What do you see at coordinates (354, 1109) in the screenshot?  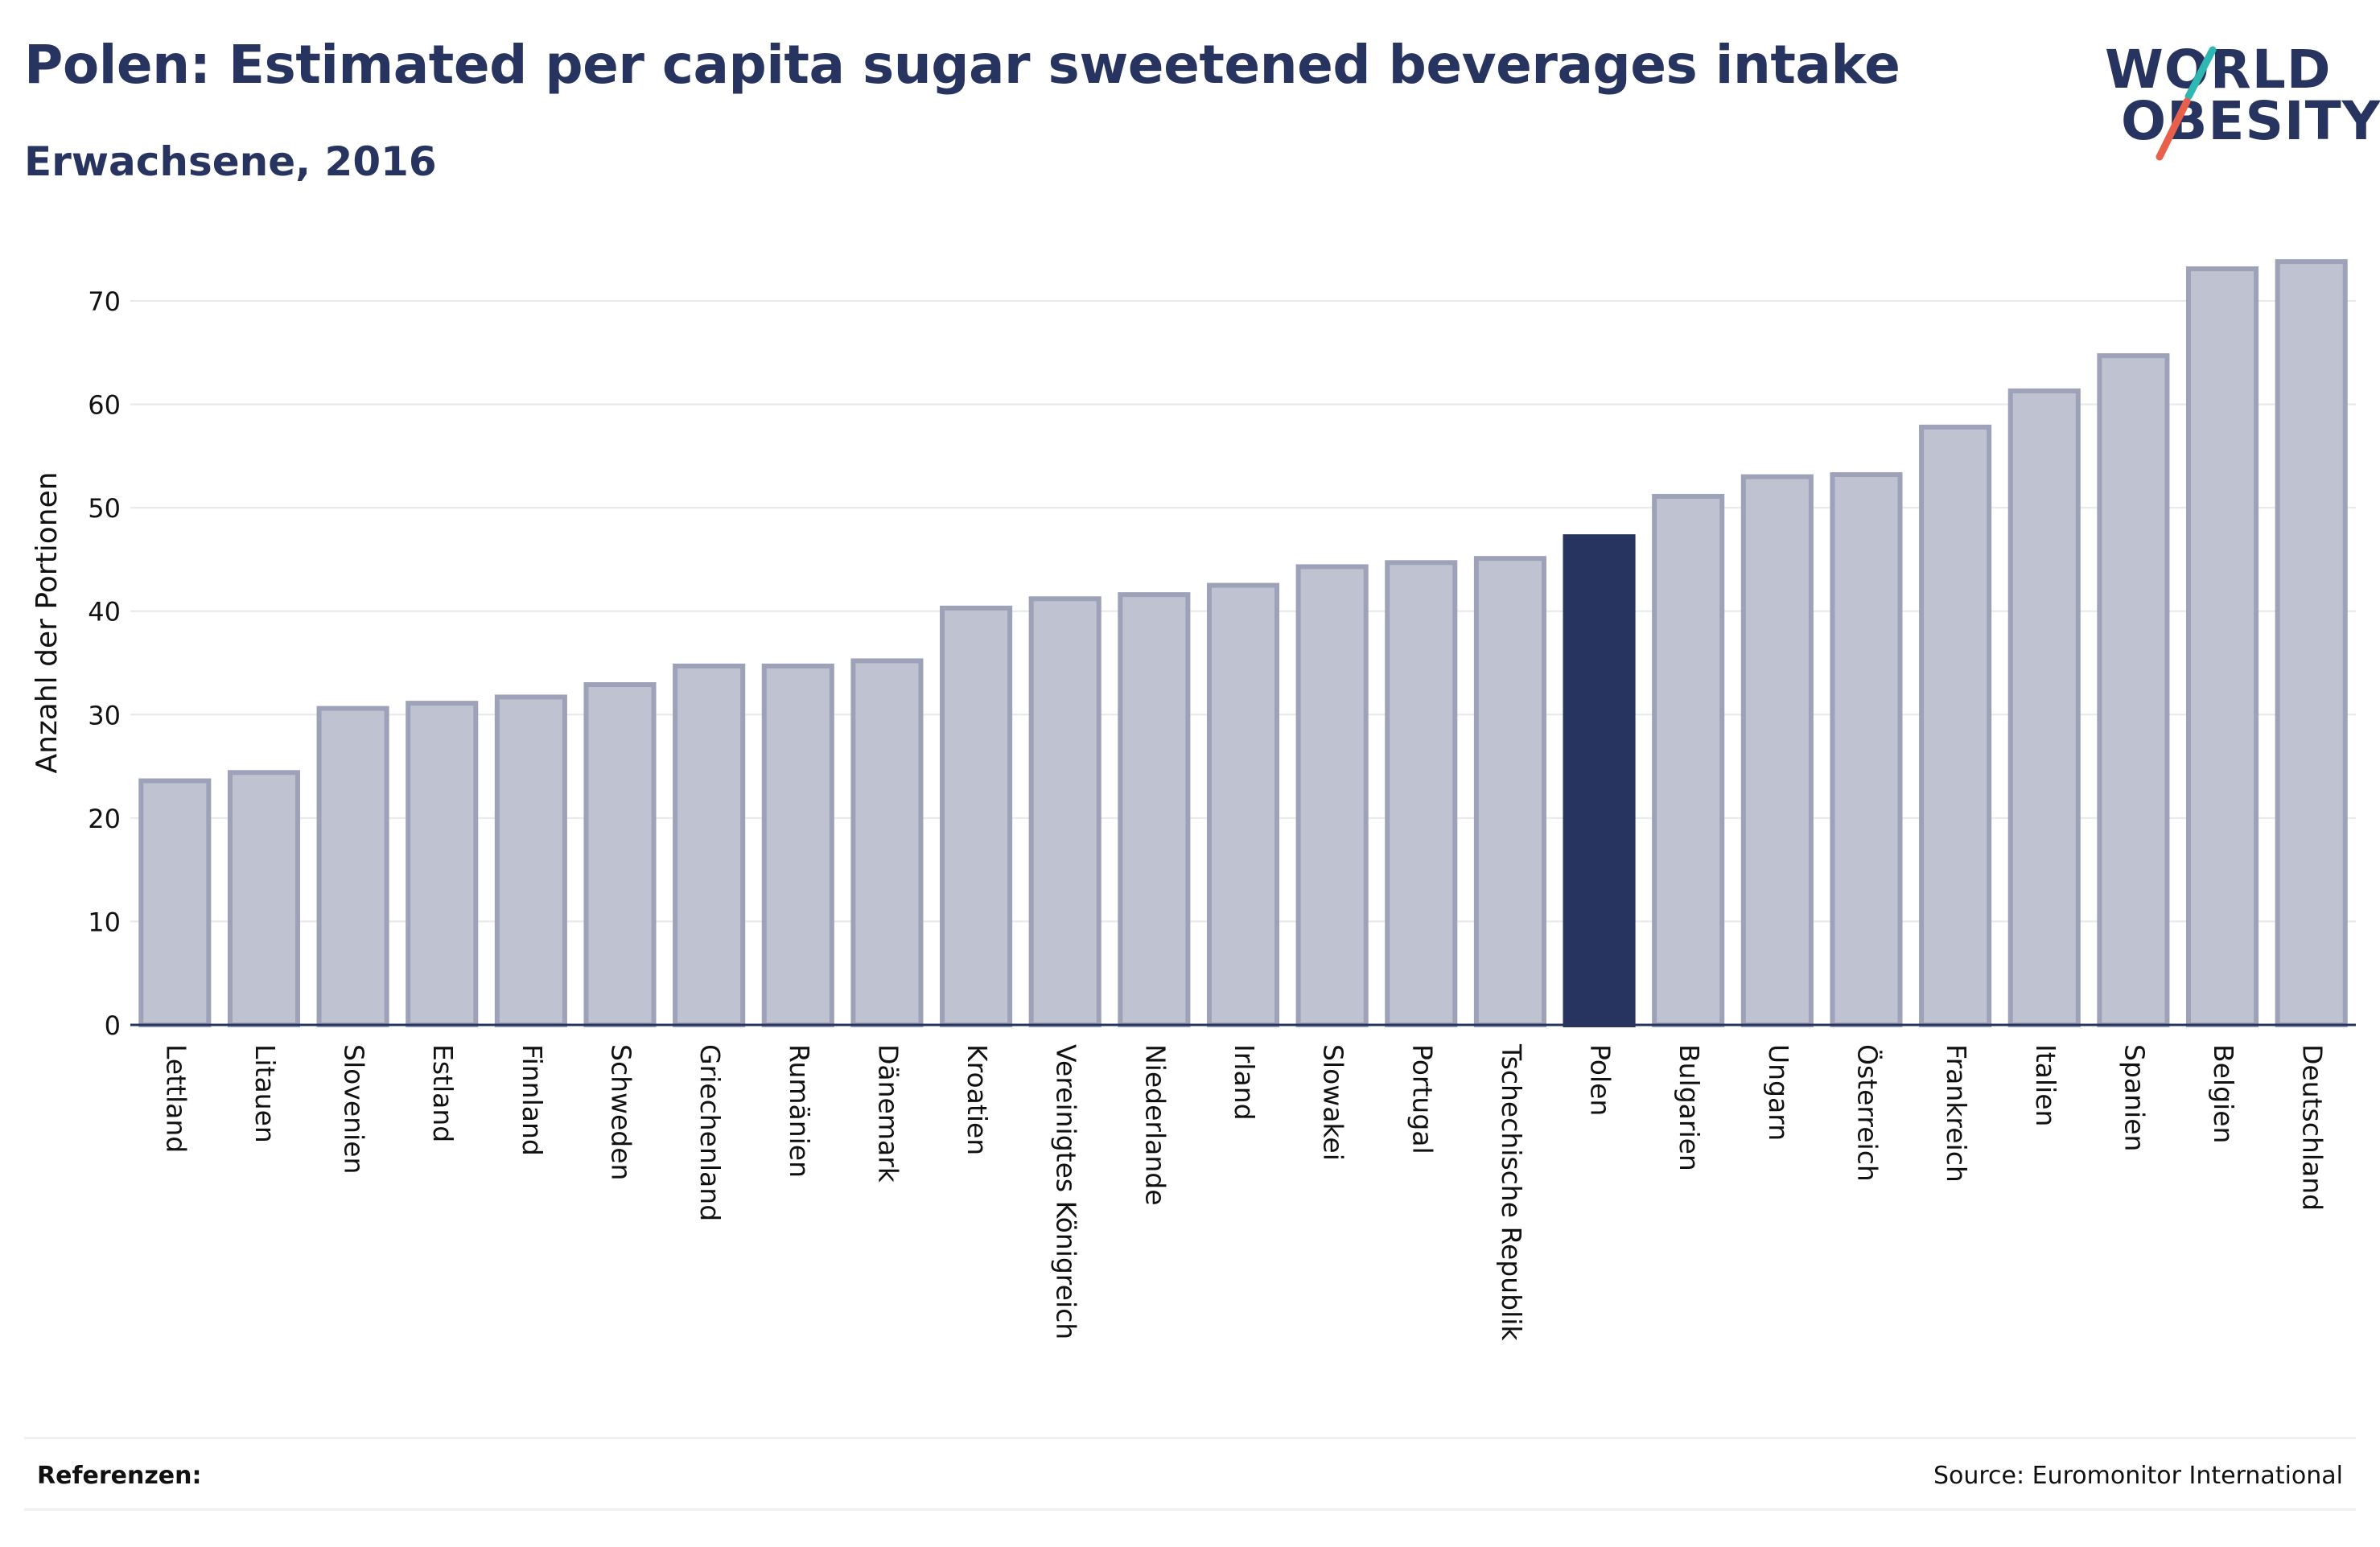 I see `x-tick-label: Slovenien` at bounding box center [354, 1109].